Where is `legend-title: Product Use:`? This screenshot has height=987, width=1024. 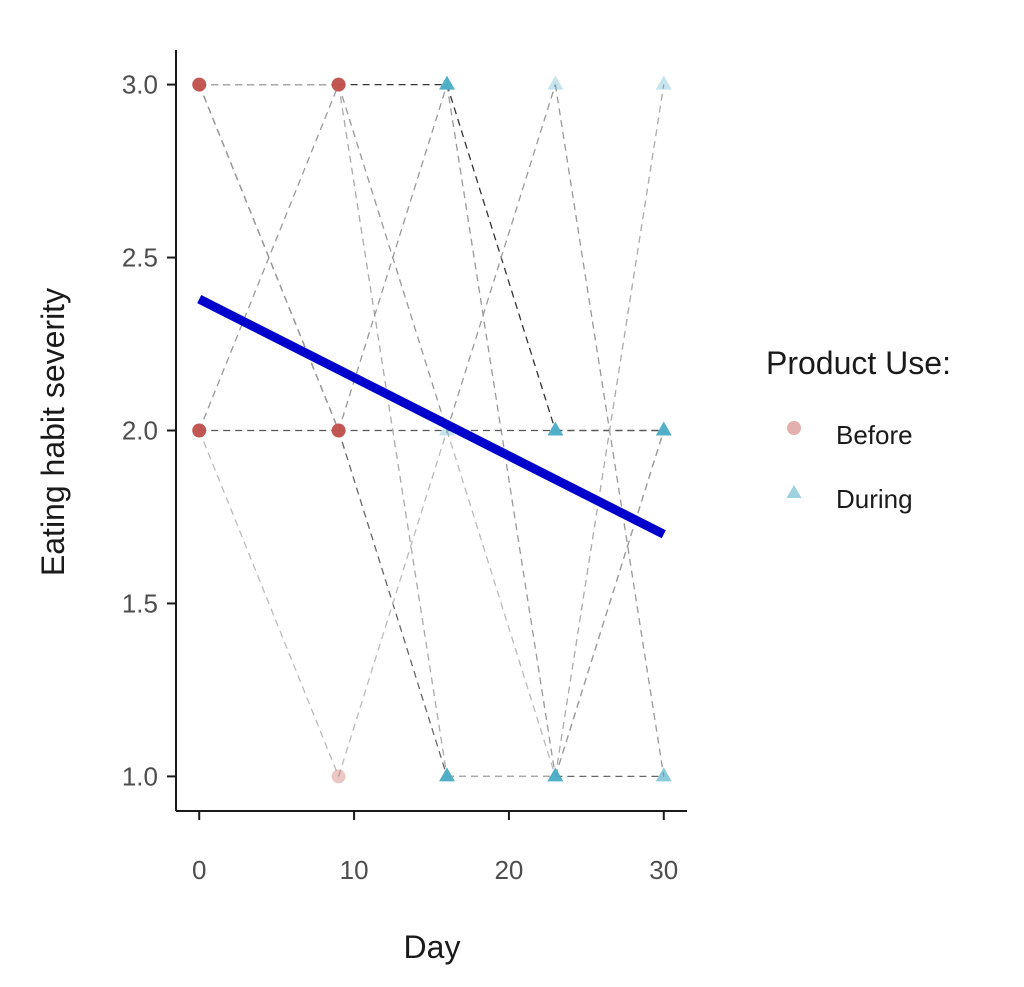 legend-title: Product Use: is located at coordinates (858, 363).